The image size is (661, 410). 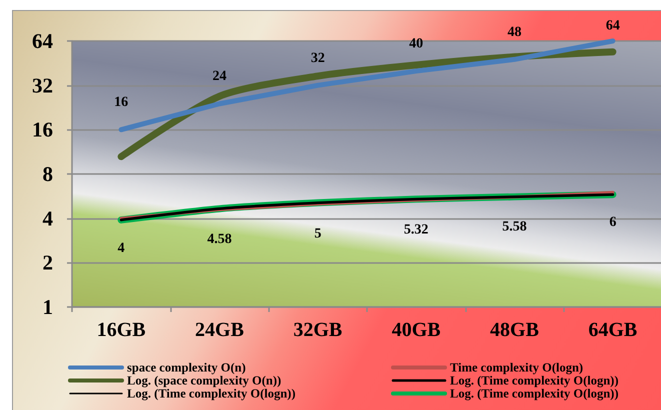 I want to click on data-label: 24, so click(x=219, y=76).